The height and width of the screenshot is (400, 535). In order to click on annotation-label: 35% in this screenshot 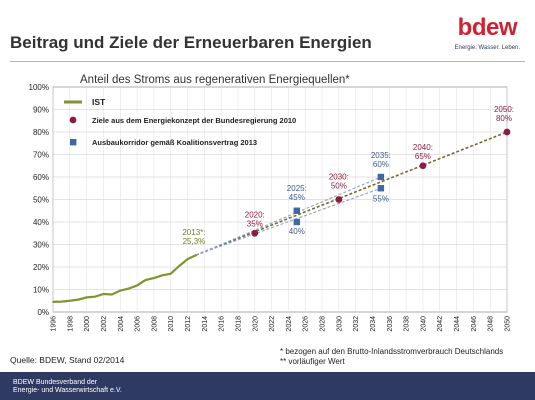, I will do `click(255, 223)`.